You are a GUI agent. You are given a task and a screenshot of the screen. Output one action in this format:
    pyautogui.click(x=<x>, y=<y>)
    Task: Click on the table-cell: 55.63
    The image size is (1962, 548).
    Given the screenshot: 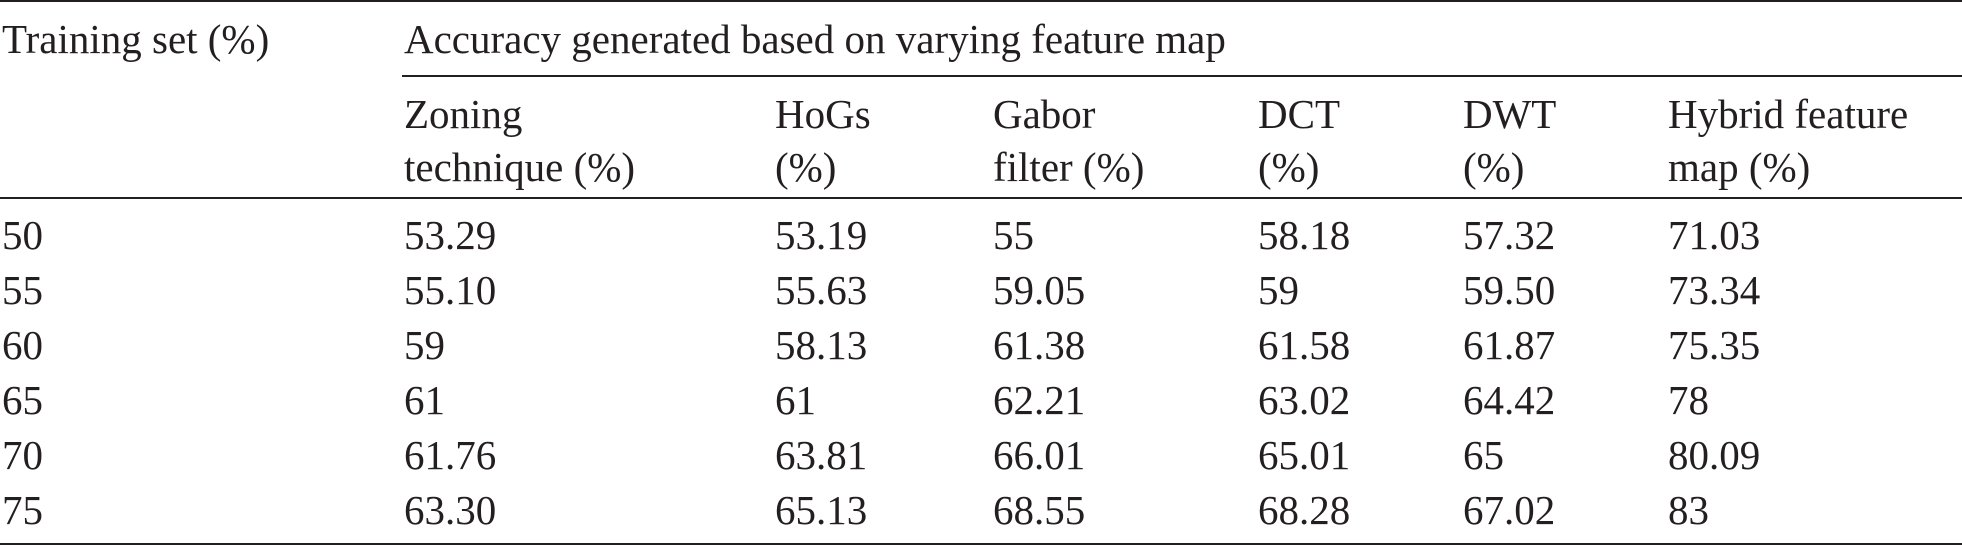 What is the action you would take?
    pyautogui.click(x=821, y=290)
    